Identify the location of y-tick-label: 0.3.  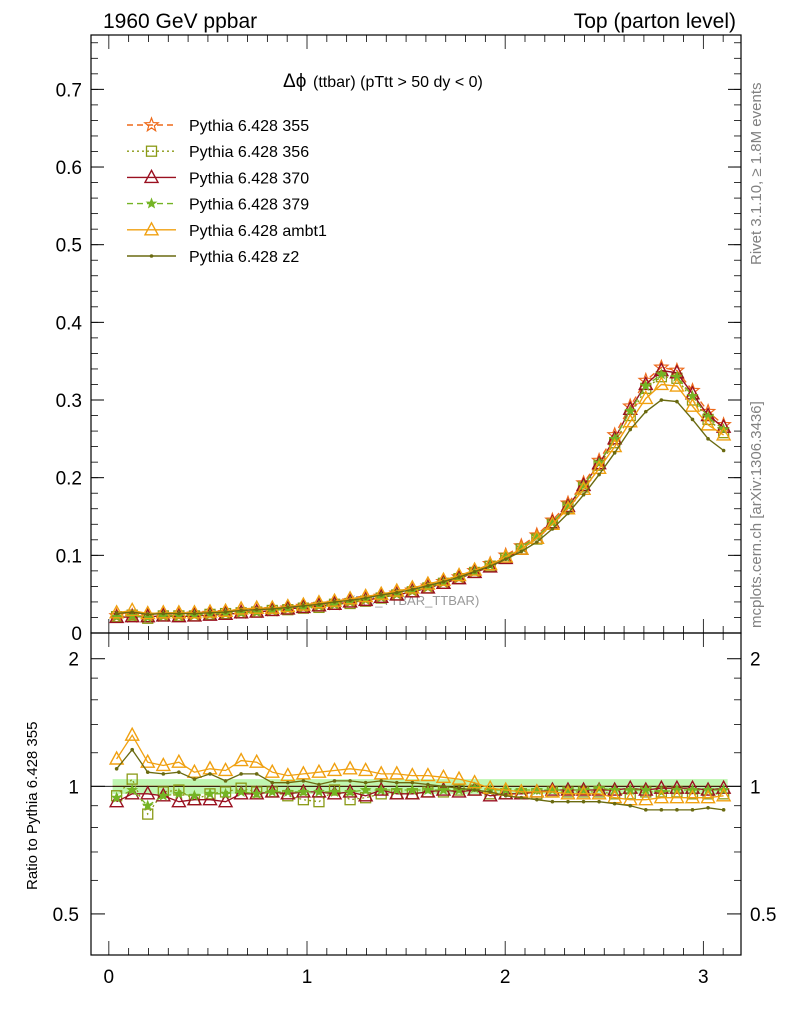
(69, 401).